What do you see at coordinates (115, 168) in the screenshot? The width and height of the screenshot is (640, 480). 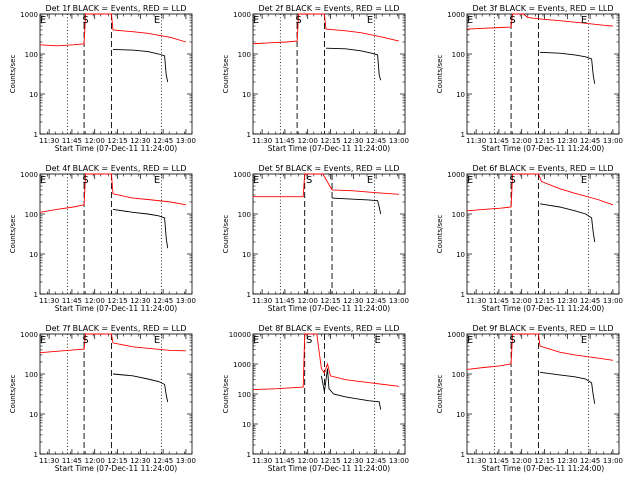 I see `chart-title: Det 4f BLACK = Events, RED = LLD` at bounding box center [115, 168].